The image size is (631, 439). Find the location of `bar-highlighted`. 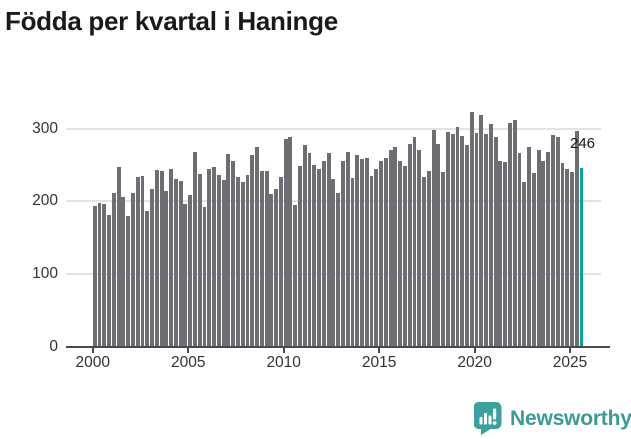

bar-highlighted is located at coordinates (581, 257).